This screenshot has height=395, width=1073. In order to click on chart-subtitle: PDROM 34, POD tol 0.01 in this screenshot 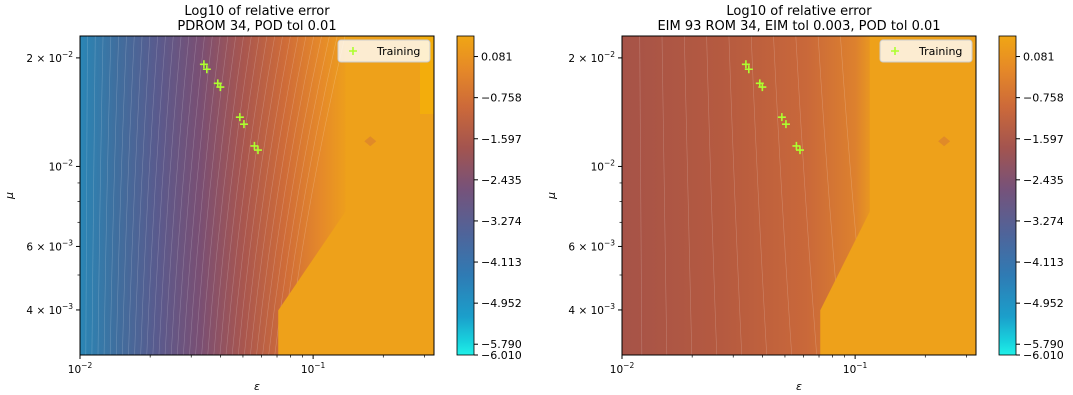, I will do `click(256, 26)`.